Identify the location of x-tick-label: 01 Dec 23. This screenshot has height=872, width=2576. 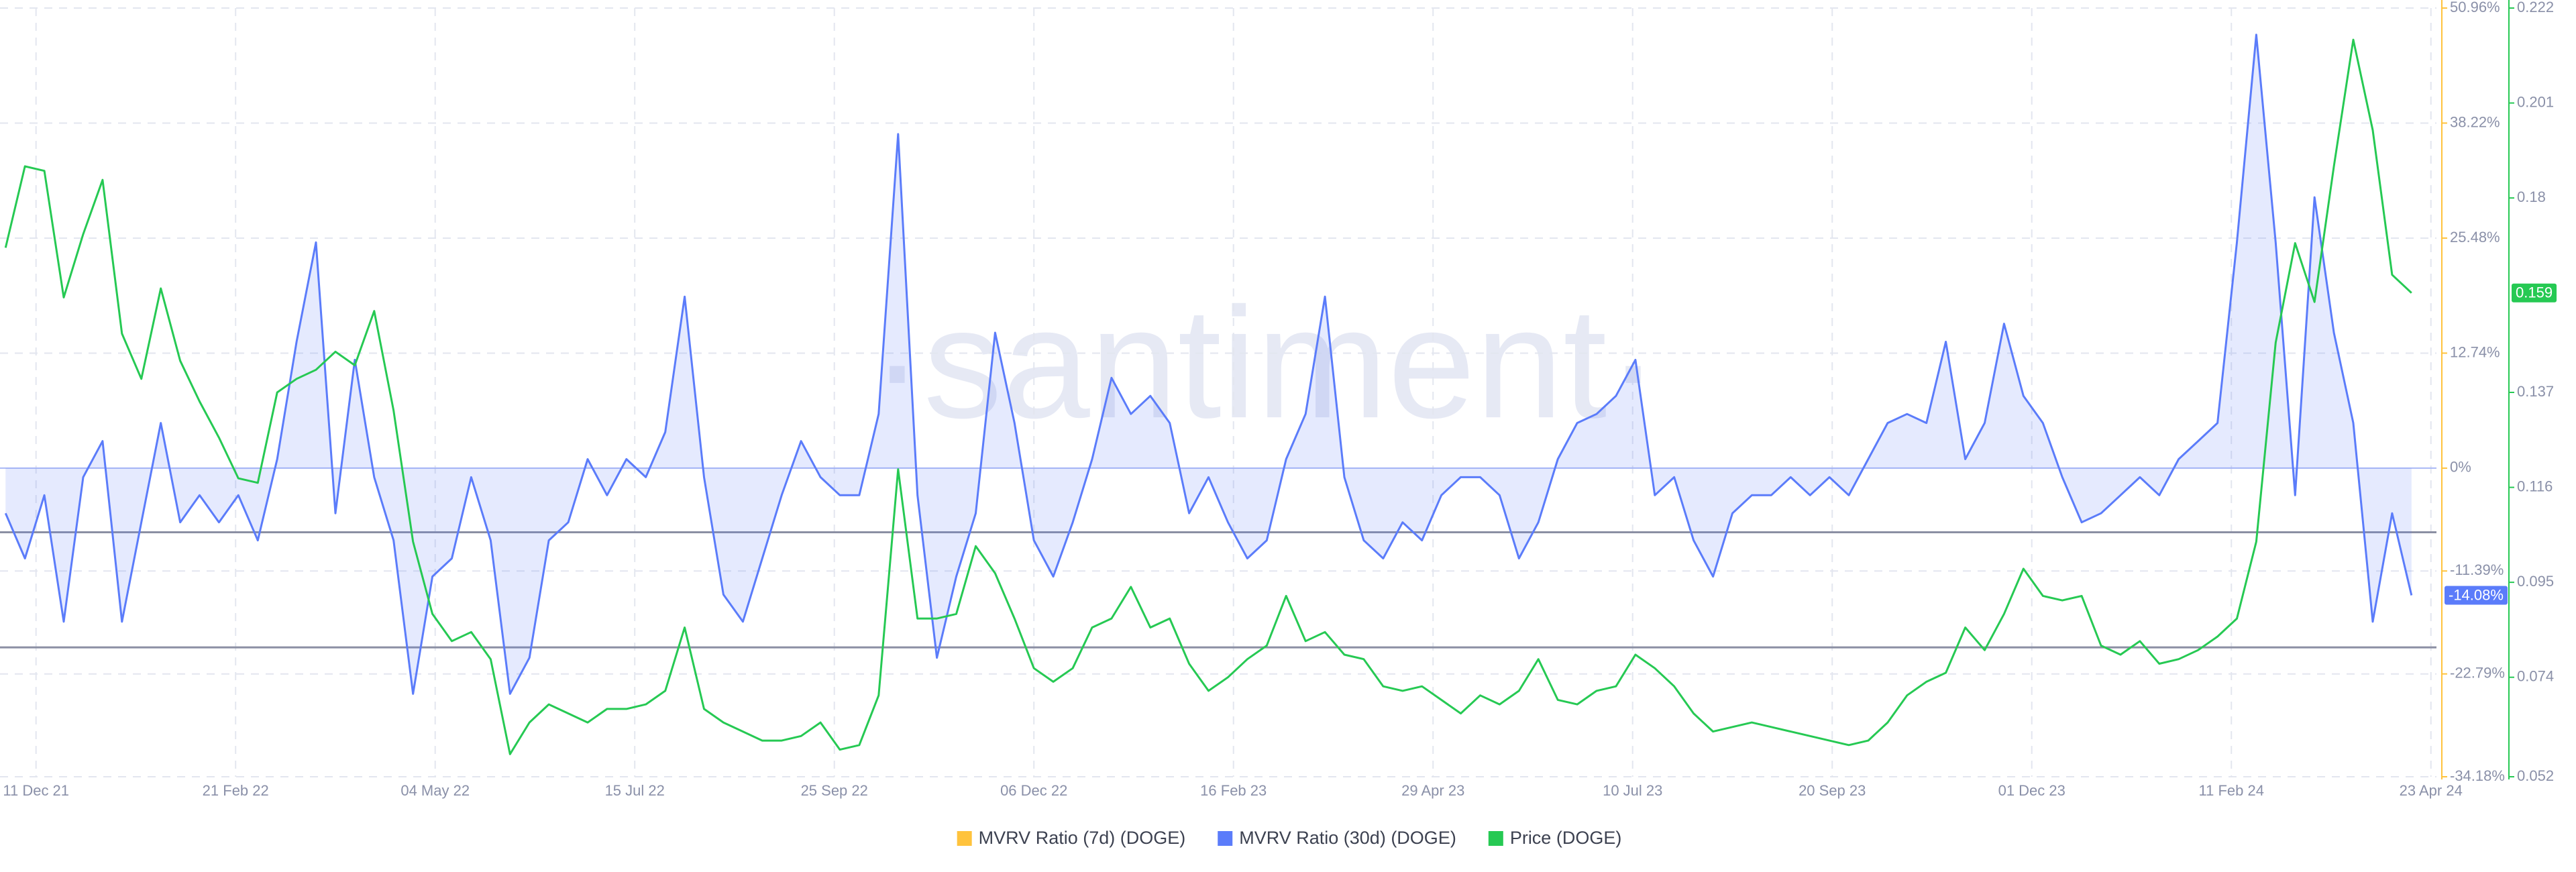
(2031, 790).